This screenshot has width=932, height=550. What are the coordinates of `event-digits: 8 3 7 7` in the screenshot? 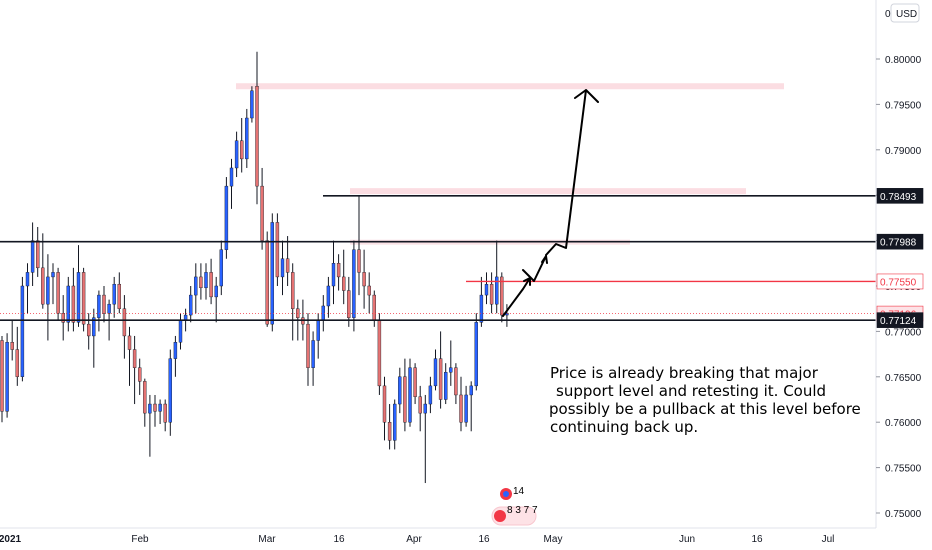 It's located at (522, 510).